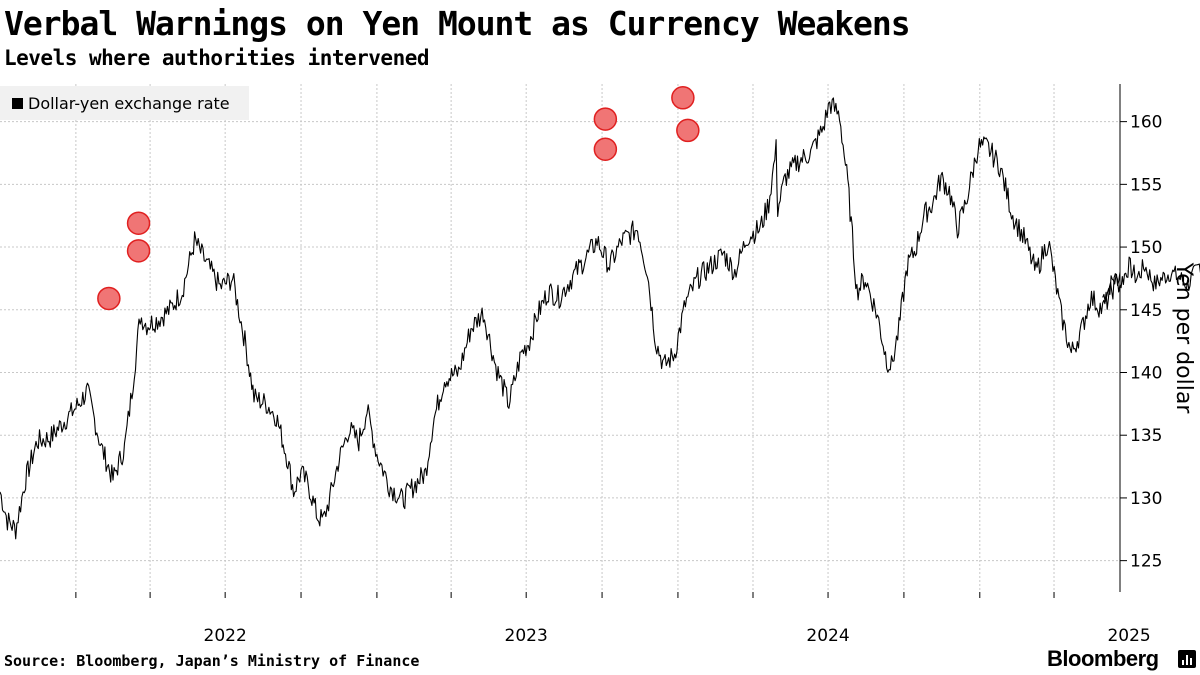  What do you see at coordinates (1146, 562) in the screenshot?
I see `y-tick-label: 125` at bounding box center [1146, 562].